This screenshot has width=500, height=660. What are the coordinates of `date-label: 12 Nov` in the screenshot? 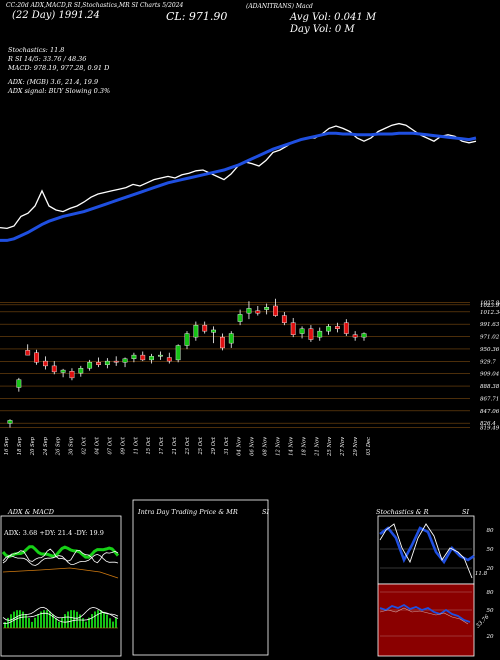 It's located at (279, 446).